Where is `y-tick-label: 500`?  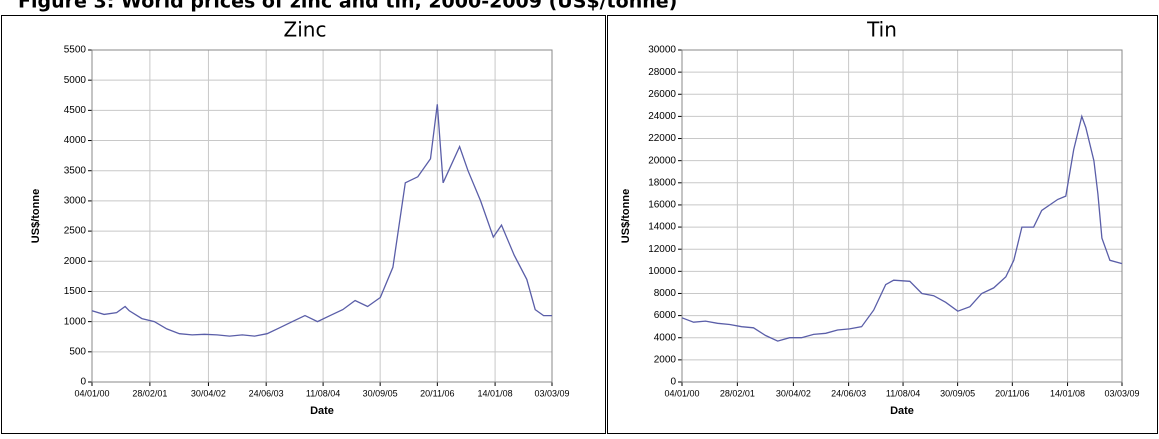
y-tick-label: 500 is located at coordinates (77, 351).